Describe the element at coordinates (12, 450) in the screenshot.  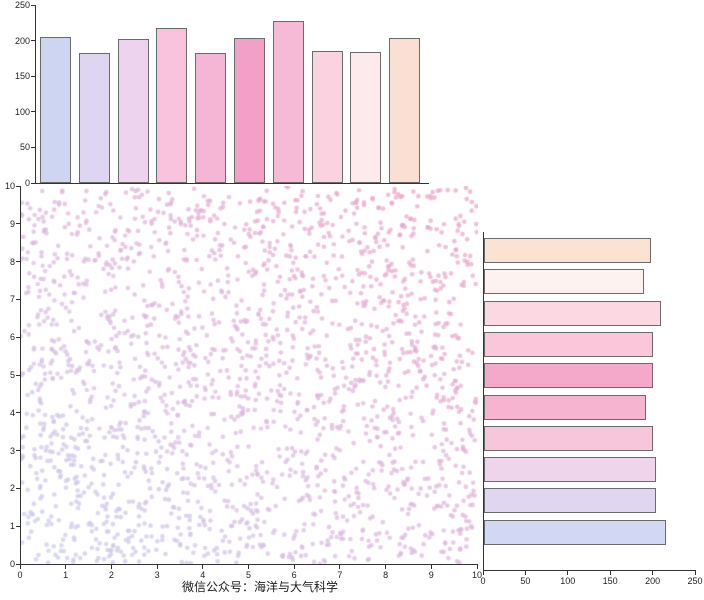
I see `scatter-y-tick-label: 3` at that location.